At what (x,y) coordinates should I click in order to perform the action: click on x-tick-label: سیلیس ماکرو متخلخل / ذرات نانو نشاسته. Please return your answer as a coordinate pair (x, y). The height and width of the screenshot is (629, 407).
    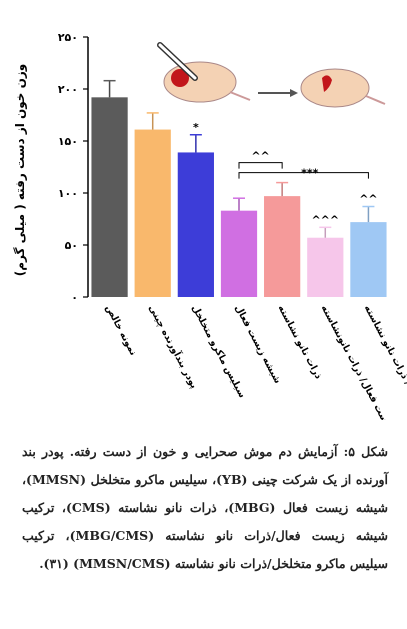
    Looking at the image, I should click on (384, 361).